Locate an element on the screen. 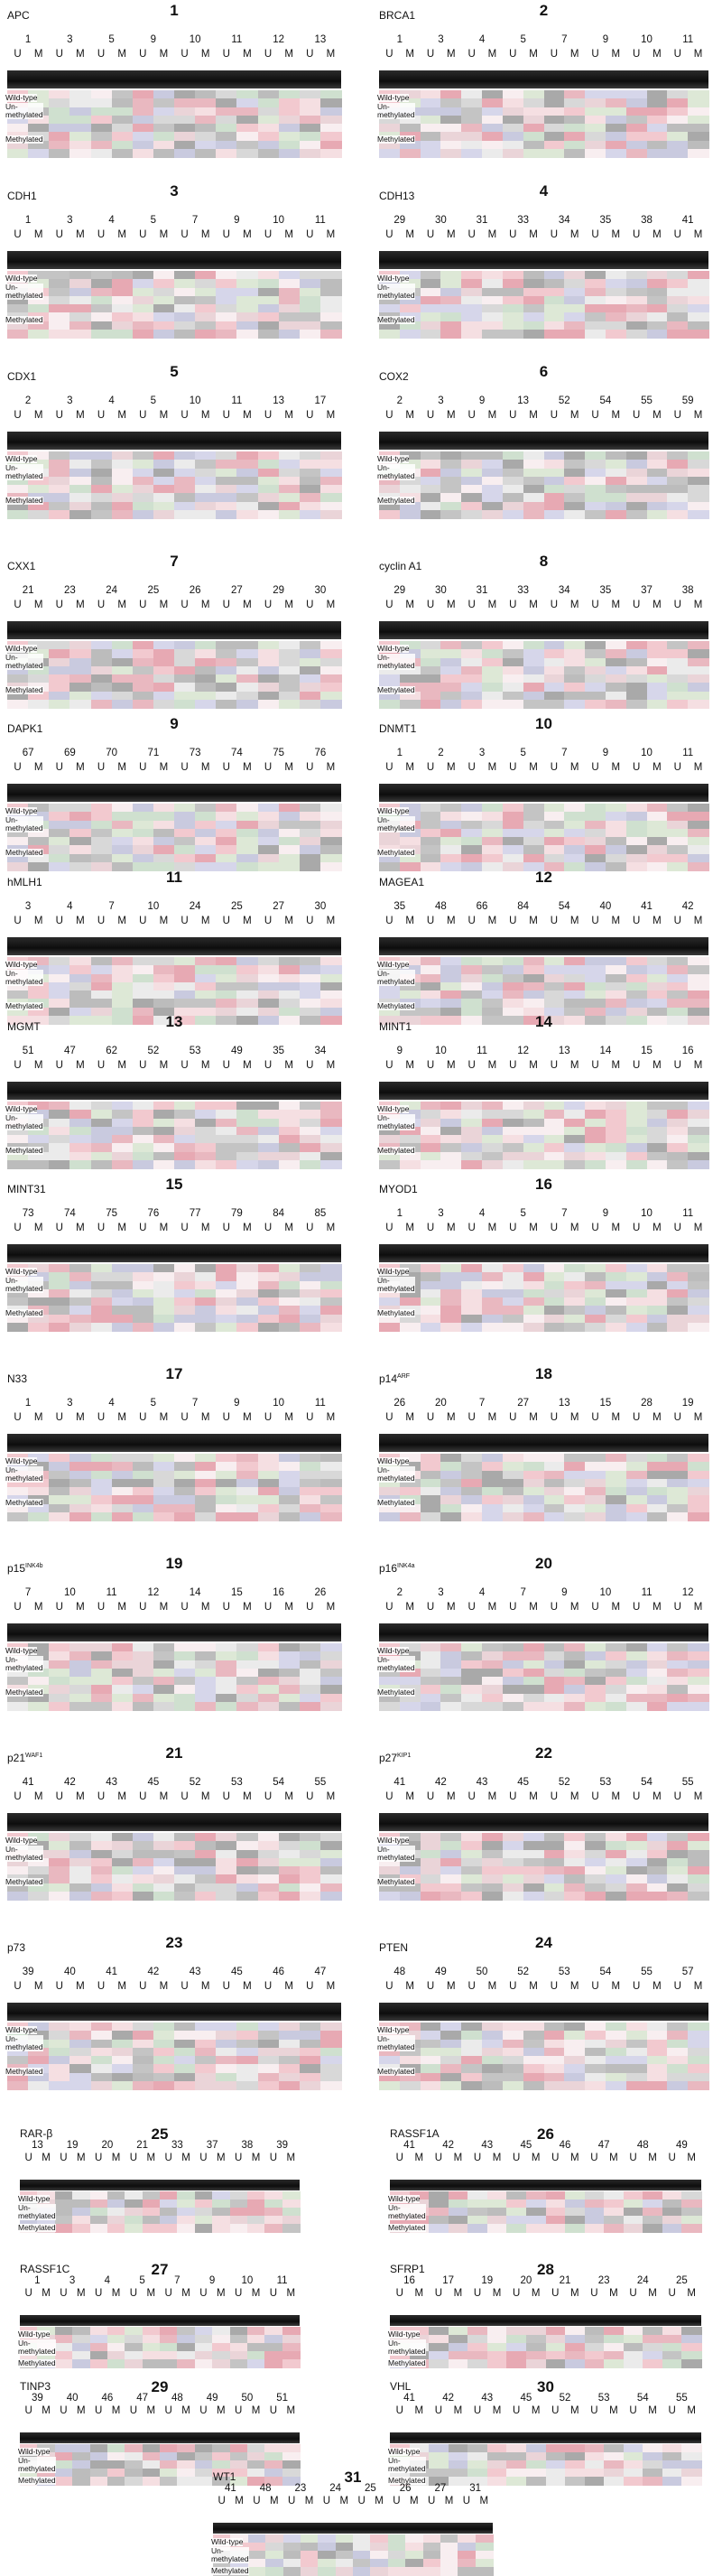  sample-number: 3 is located at coordinates (70, 220).